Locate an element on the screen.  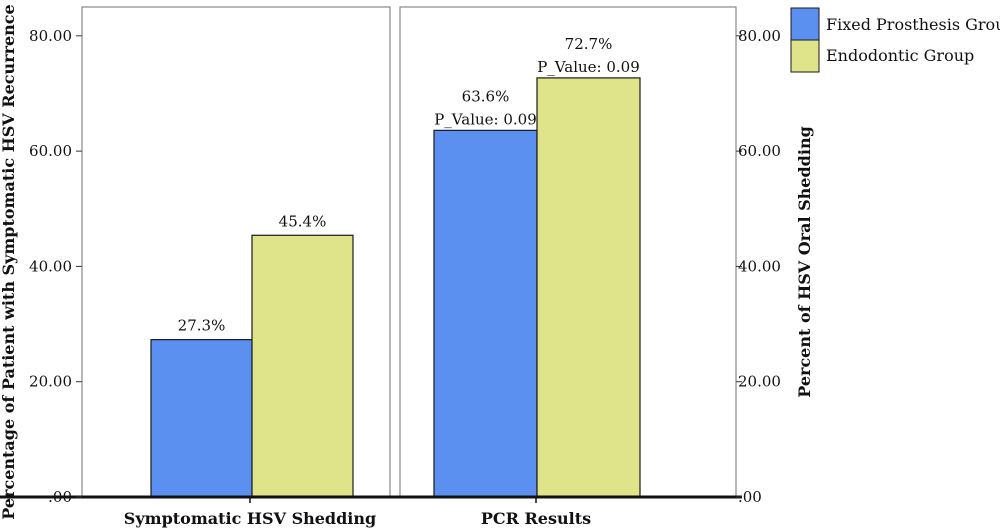
y-tick-label-right: 80.00 is located at coordinates (759, 36).